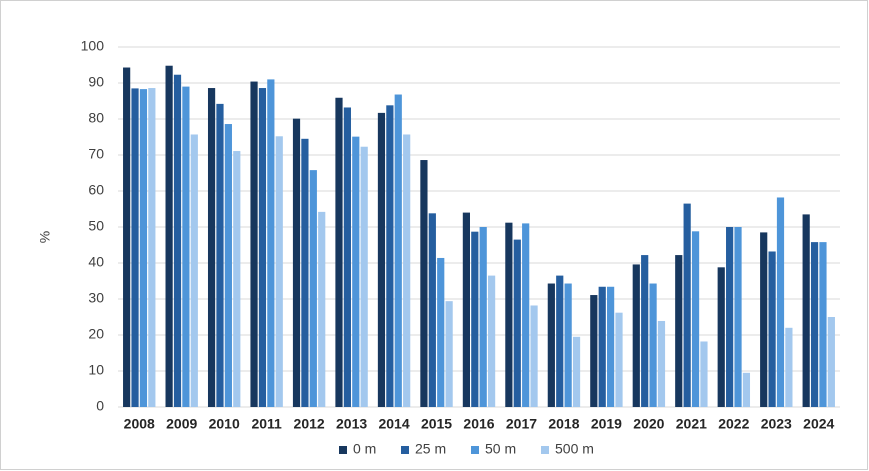 The image size is (869, 471). I want to click on legend-label: 500 m, so click(574, 449).